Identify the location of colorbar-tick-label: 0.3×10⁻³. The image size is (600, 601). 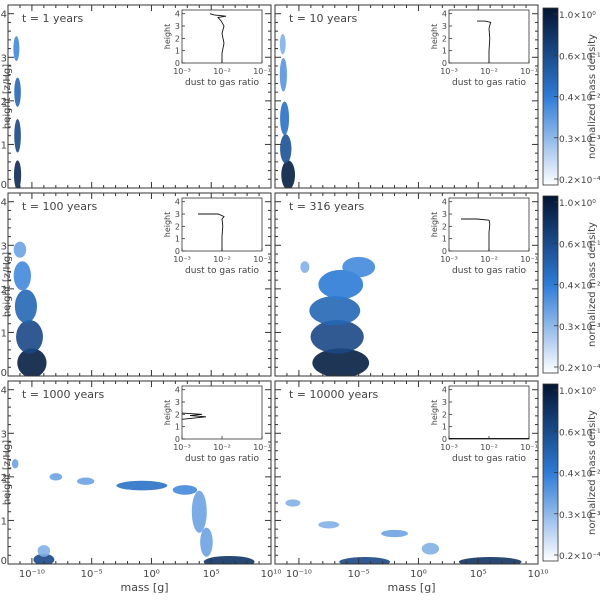
(579, 140).